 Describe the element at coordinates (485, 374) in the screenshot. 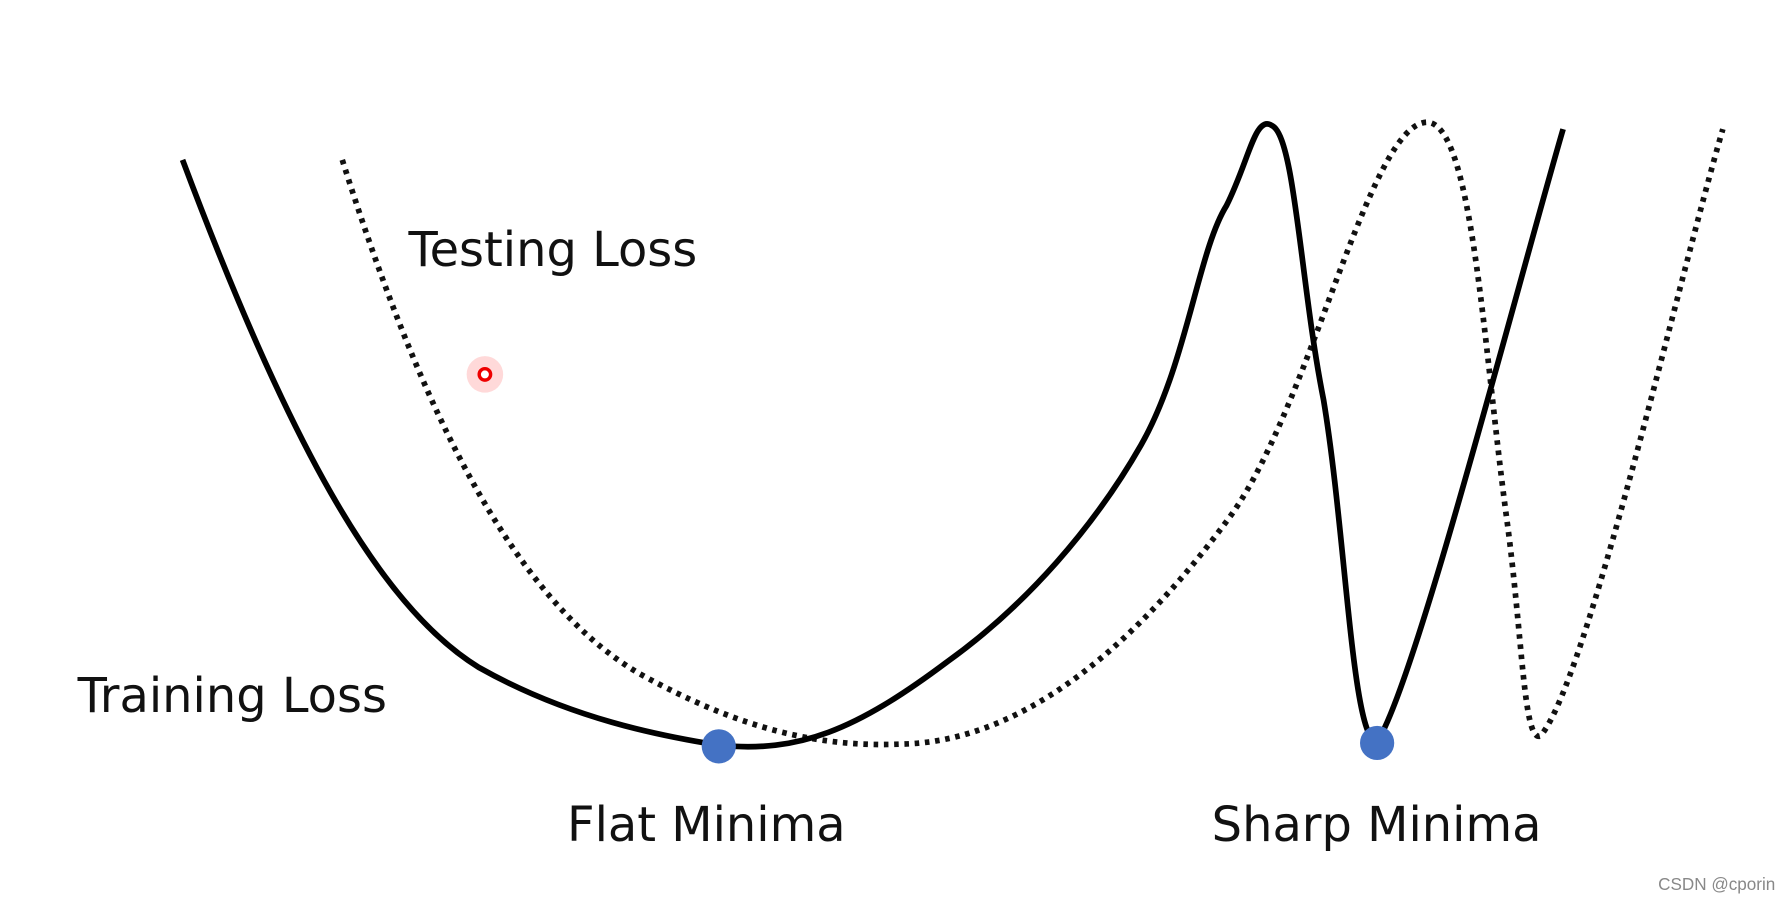

I see `cursor` at that location.